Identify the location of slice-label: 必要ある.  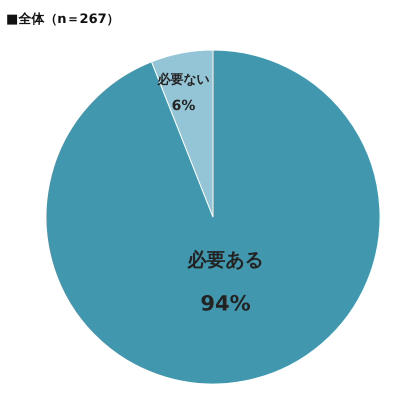
(225, 259).